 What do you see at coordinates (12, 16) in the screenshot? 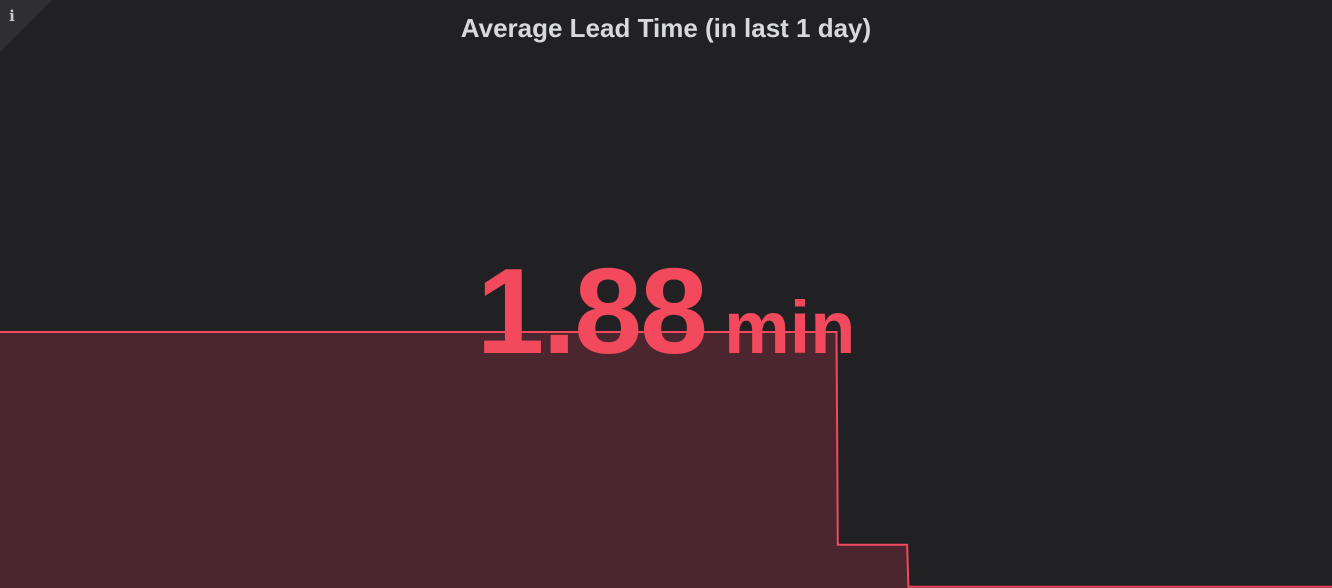
I see `info-icon: i` at bounding box center [12, 16].